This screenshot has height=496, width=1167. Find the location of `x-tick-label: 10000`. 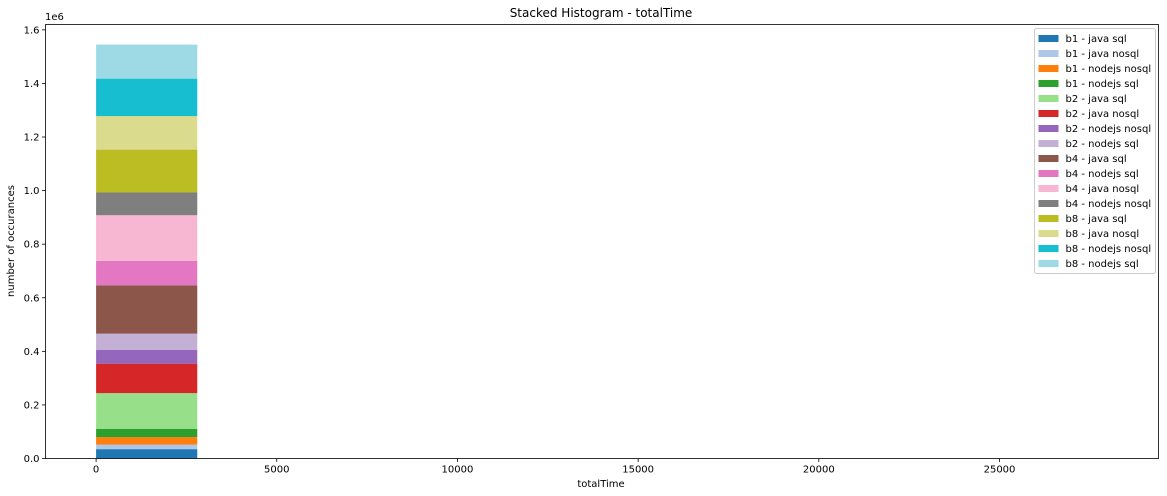

x-tick-label: 10000 is located at coordinates (458, 470).